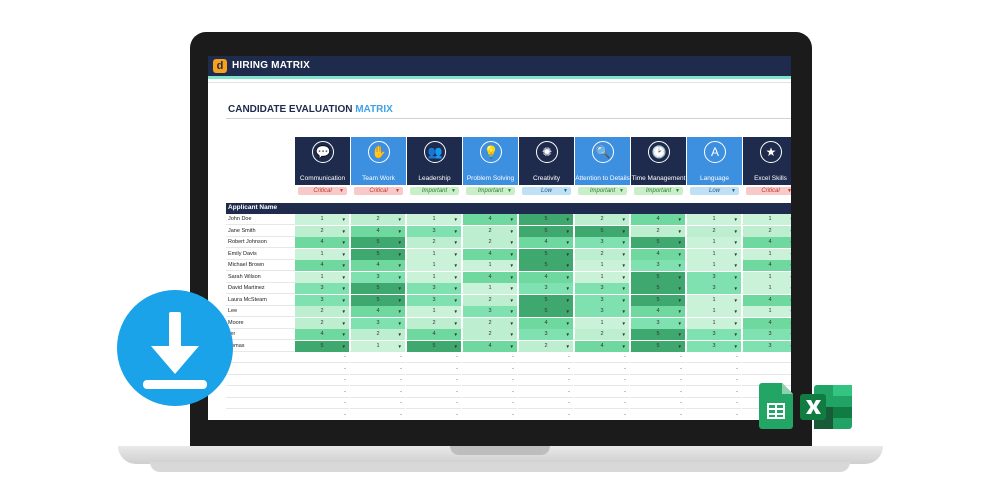 This screenshot has width=1000, height=500. Describe the element at coordinates (546, 191) in the screenshot. I see `priority-dropdown: Low ▼` at that location.